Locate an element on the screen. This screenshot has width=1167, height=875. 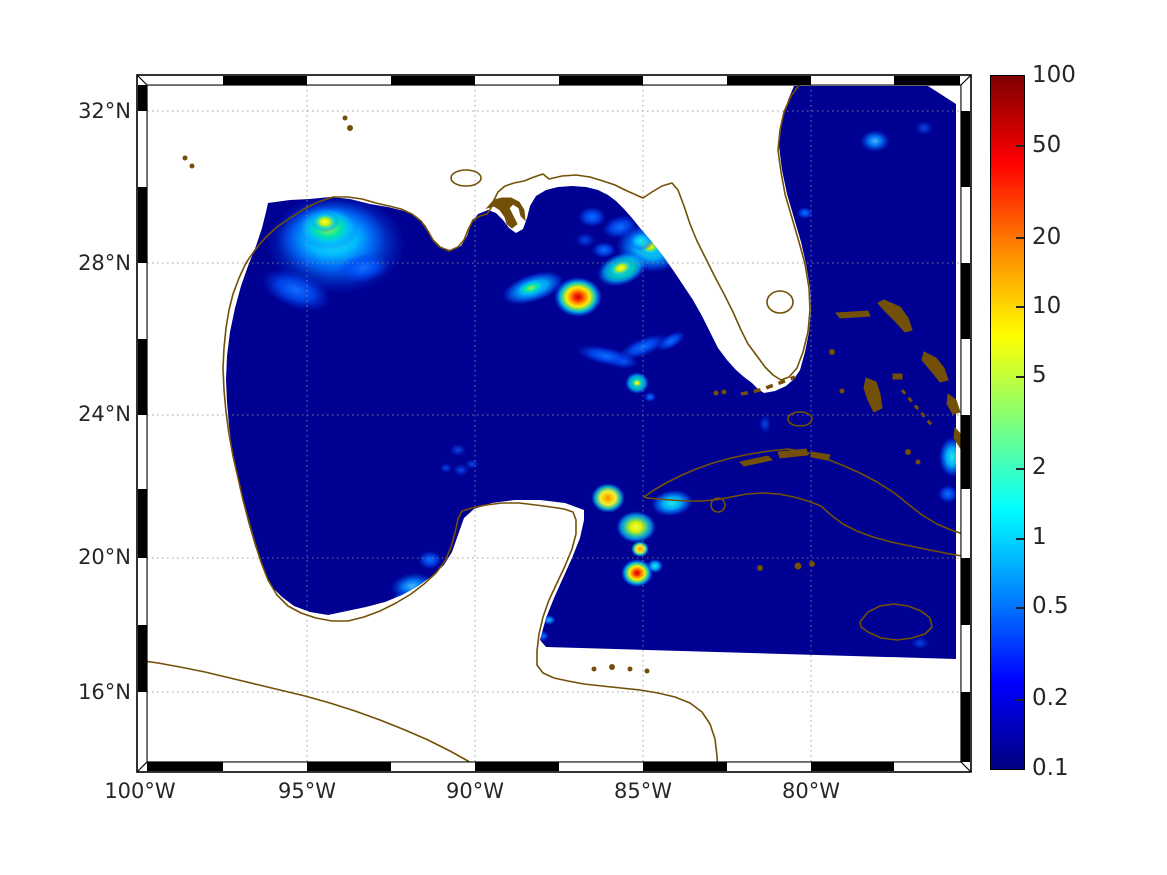
colorbar-label-5: 5 is located at coordinates (1039, 375).